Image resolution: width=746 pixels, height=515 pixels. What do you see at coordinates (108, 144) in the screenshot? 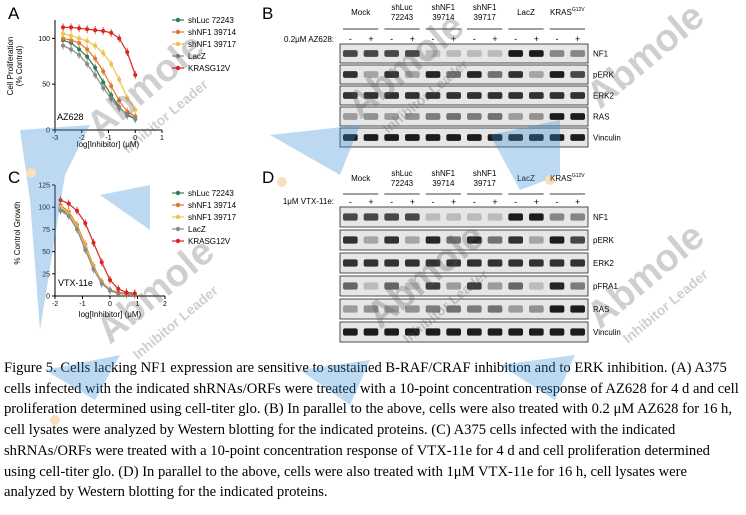
I see `chart-a-xlabel: log[Inhibitor] (μM)` at bounding box center [108, 144].